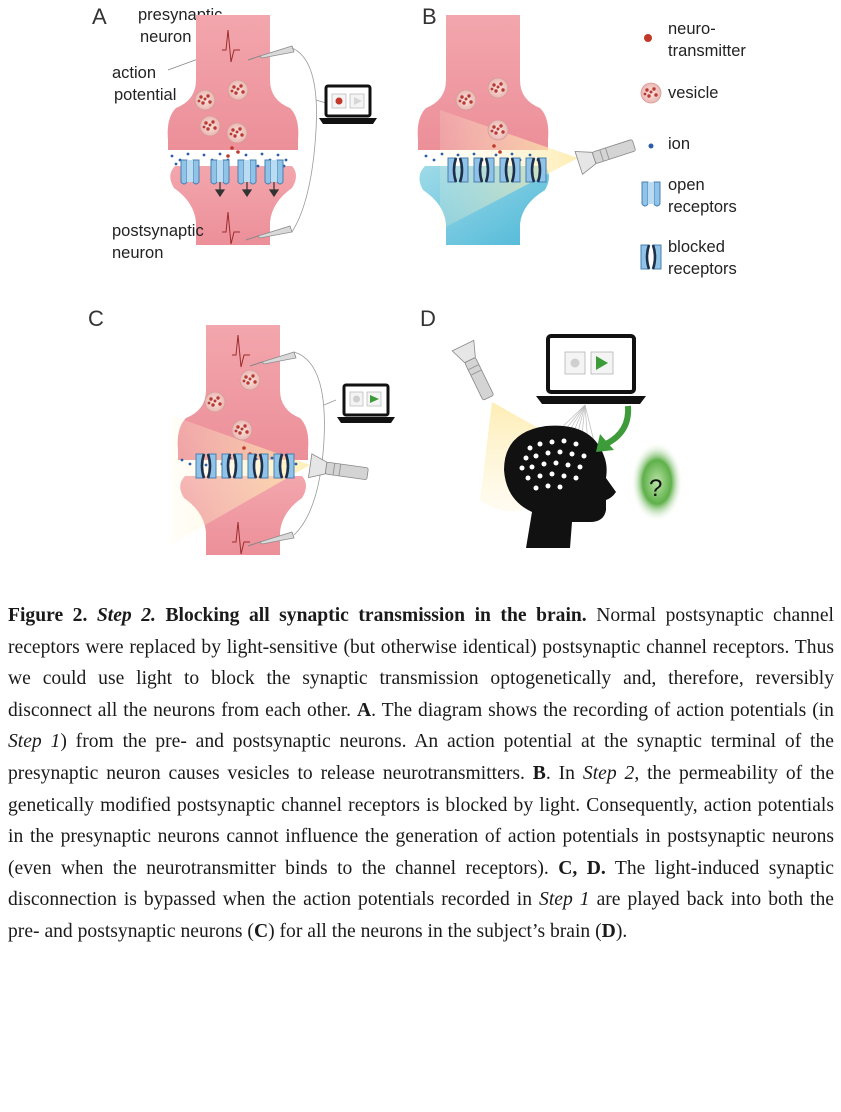 This screenshot has height=1112, width=841. What do you see at coordinates (679, 144) in the screenshot?
I see `legend-ion: ion` at bounding box center [679, 144].